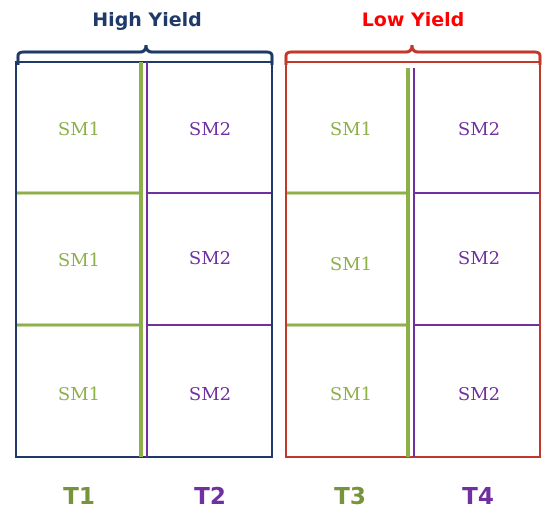 Image resolution: width=550 pixels, height=515 pixels. Describe the element at coordinates (413, 54) in the screenshot. I see `low-yield-brace` at that location.